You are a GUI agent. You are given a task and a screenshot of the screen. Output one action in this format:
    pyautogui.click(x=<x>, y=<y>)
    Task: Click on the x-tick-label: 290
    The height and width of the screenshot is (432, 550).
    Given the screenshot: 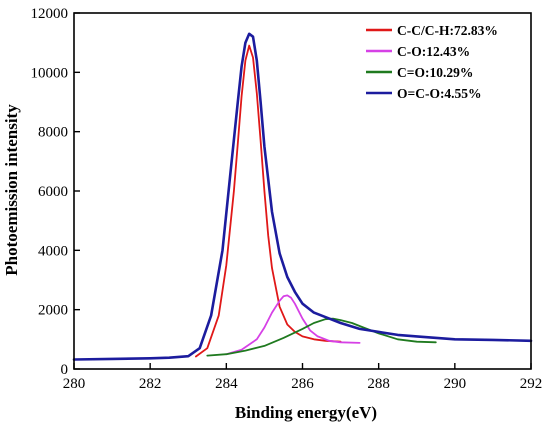 What is the action you would take?
    pyautogui.click(x=455, y=384)
    